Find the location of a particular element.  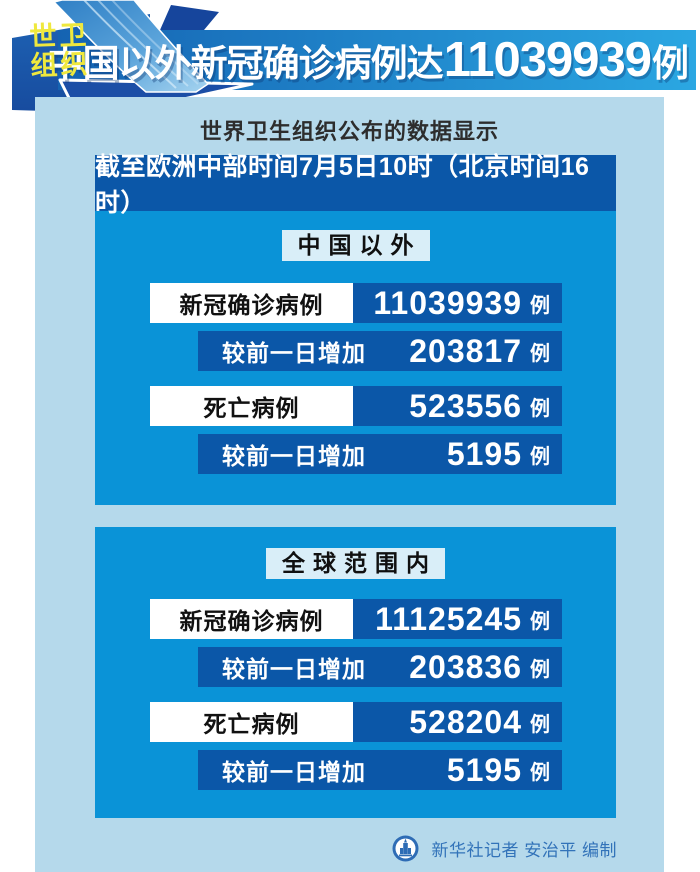

card-badge: 全球范围内 is located at coordinates (355, 563).